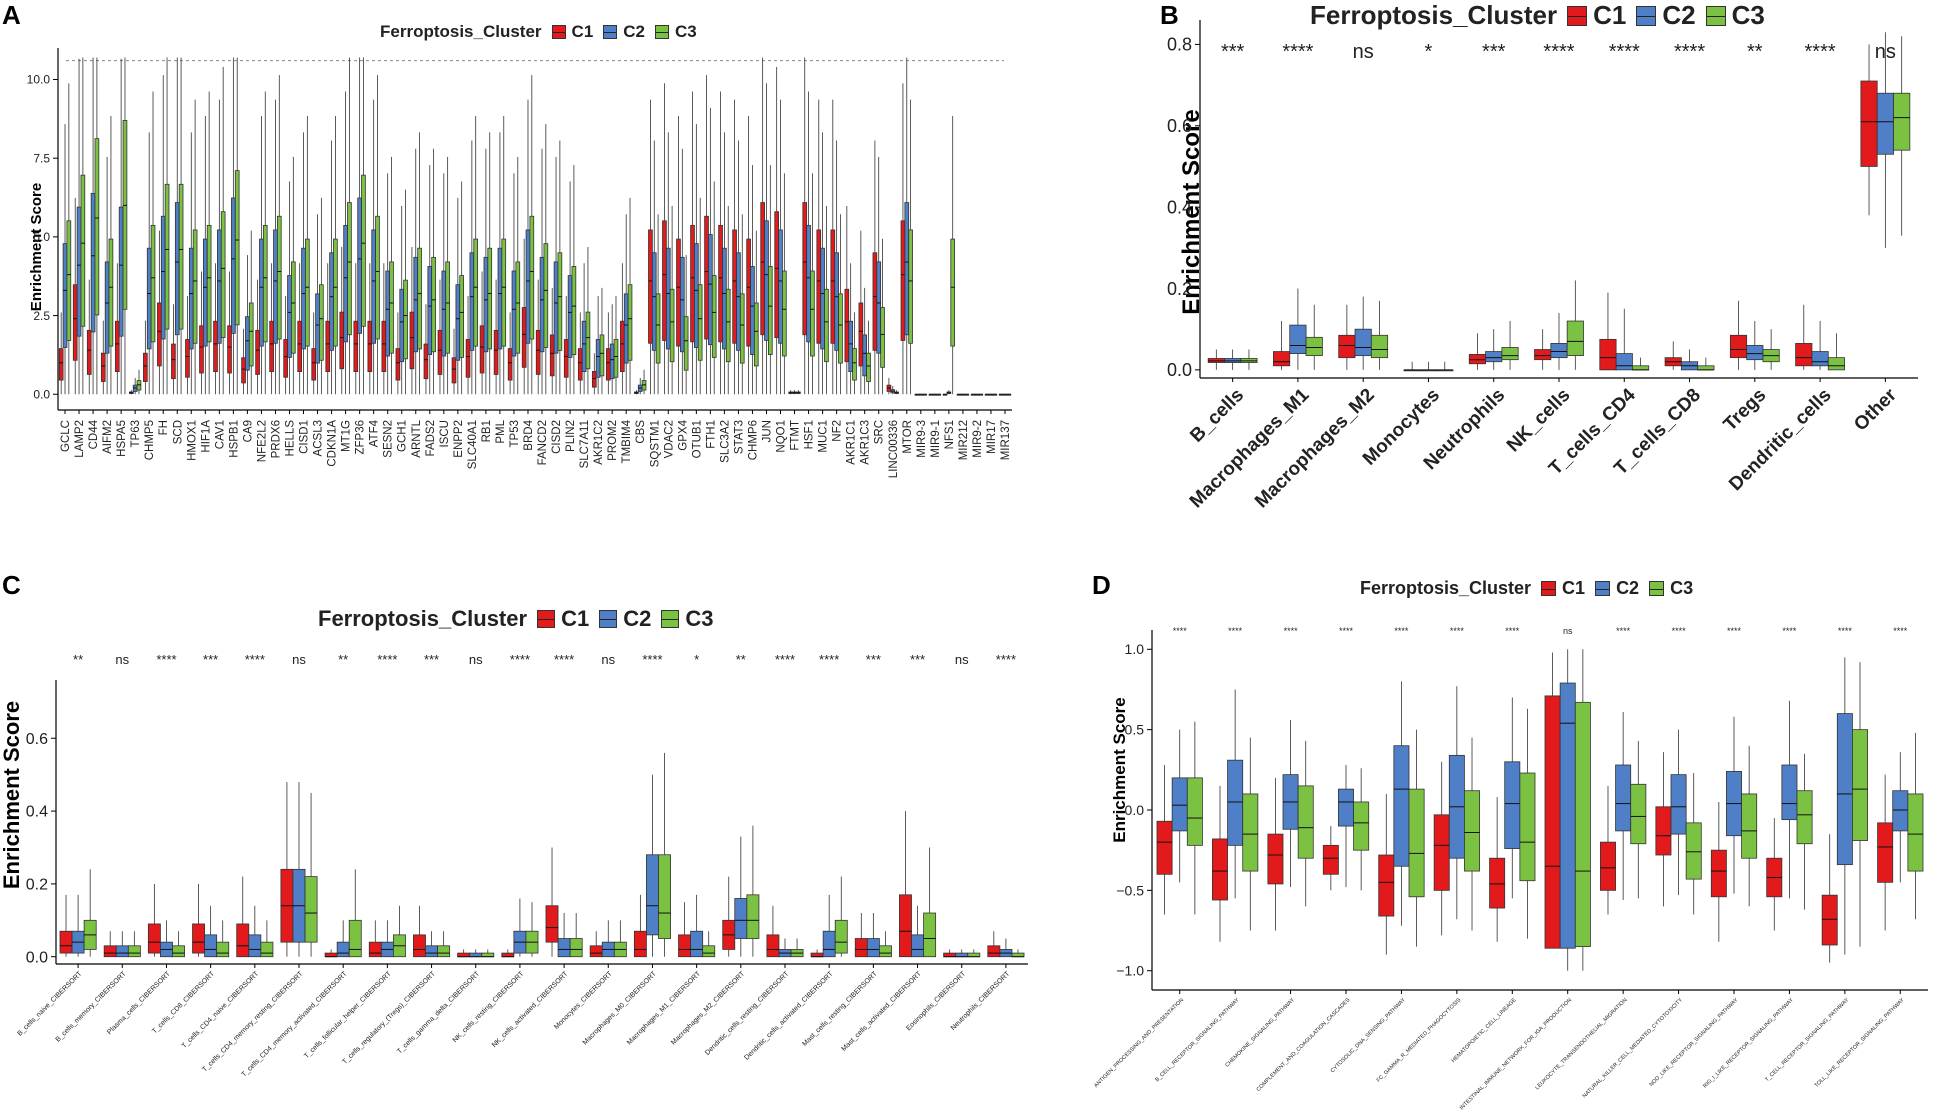  I want to click on panel-a-xtick-label: SQSTM1, so click(655, 443).